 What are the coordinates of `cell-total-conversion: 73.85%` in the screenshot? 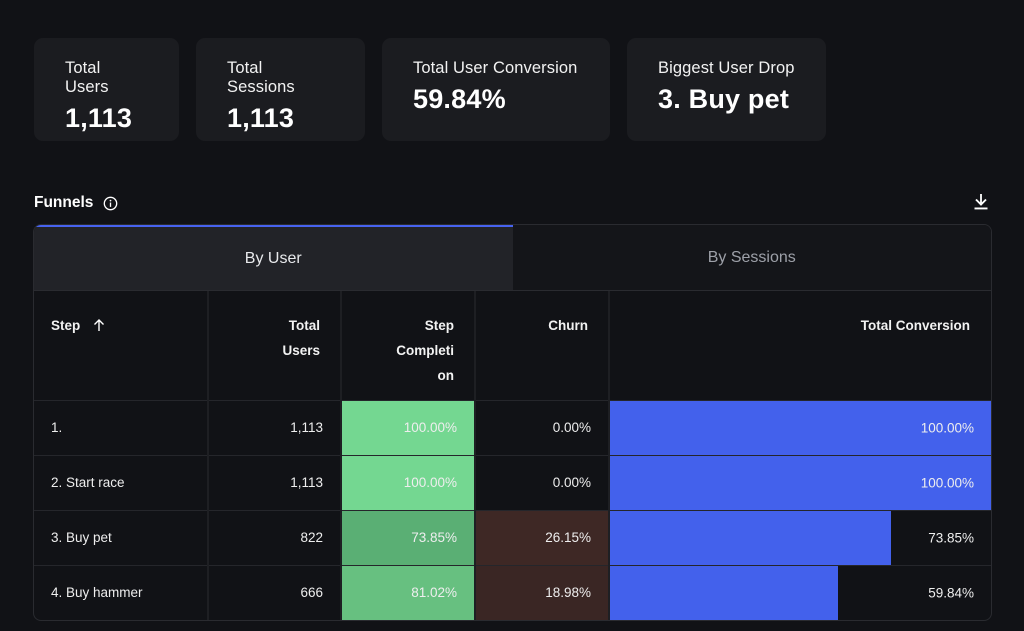 It's located at (800, 537).